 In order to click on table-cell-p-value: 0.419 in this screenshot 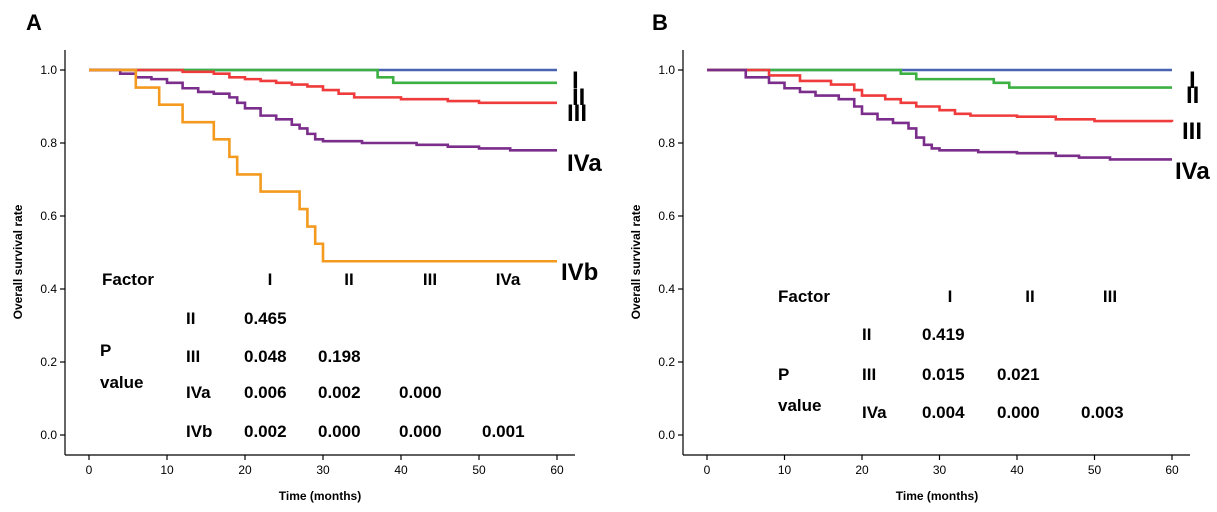, I will do `click(943, 334)`.